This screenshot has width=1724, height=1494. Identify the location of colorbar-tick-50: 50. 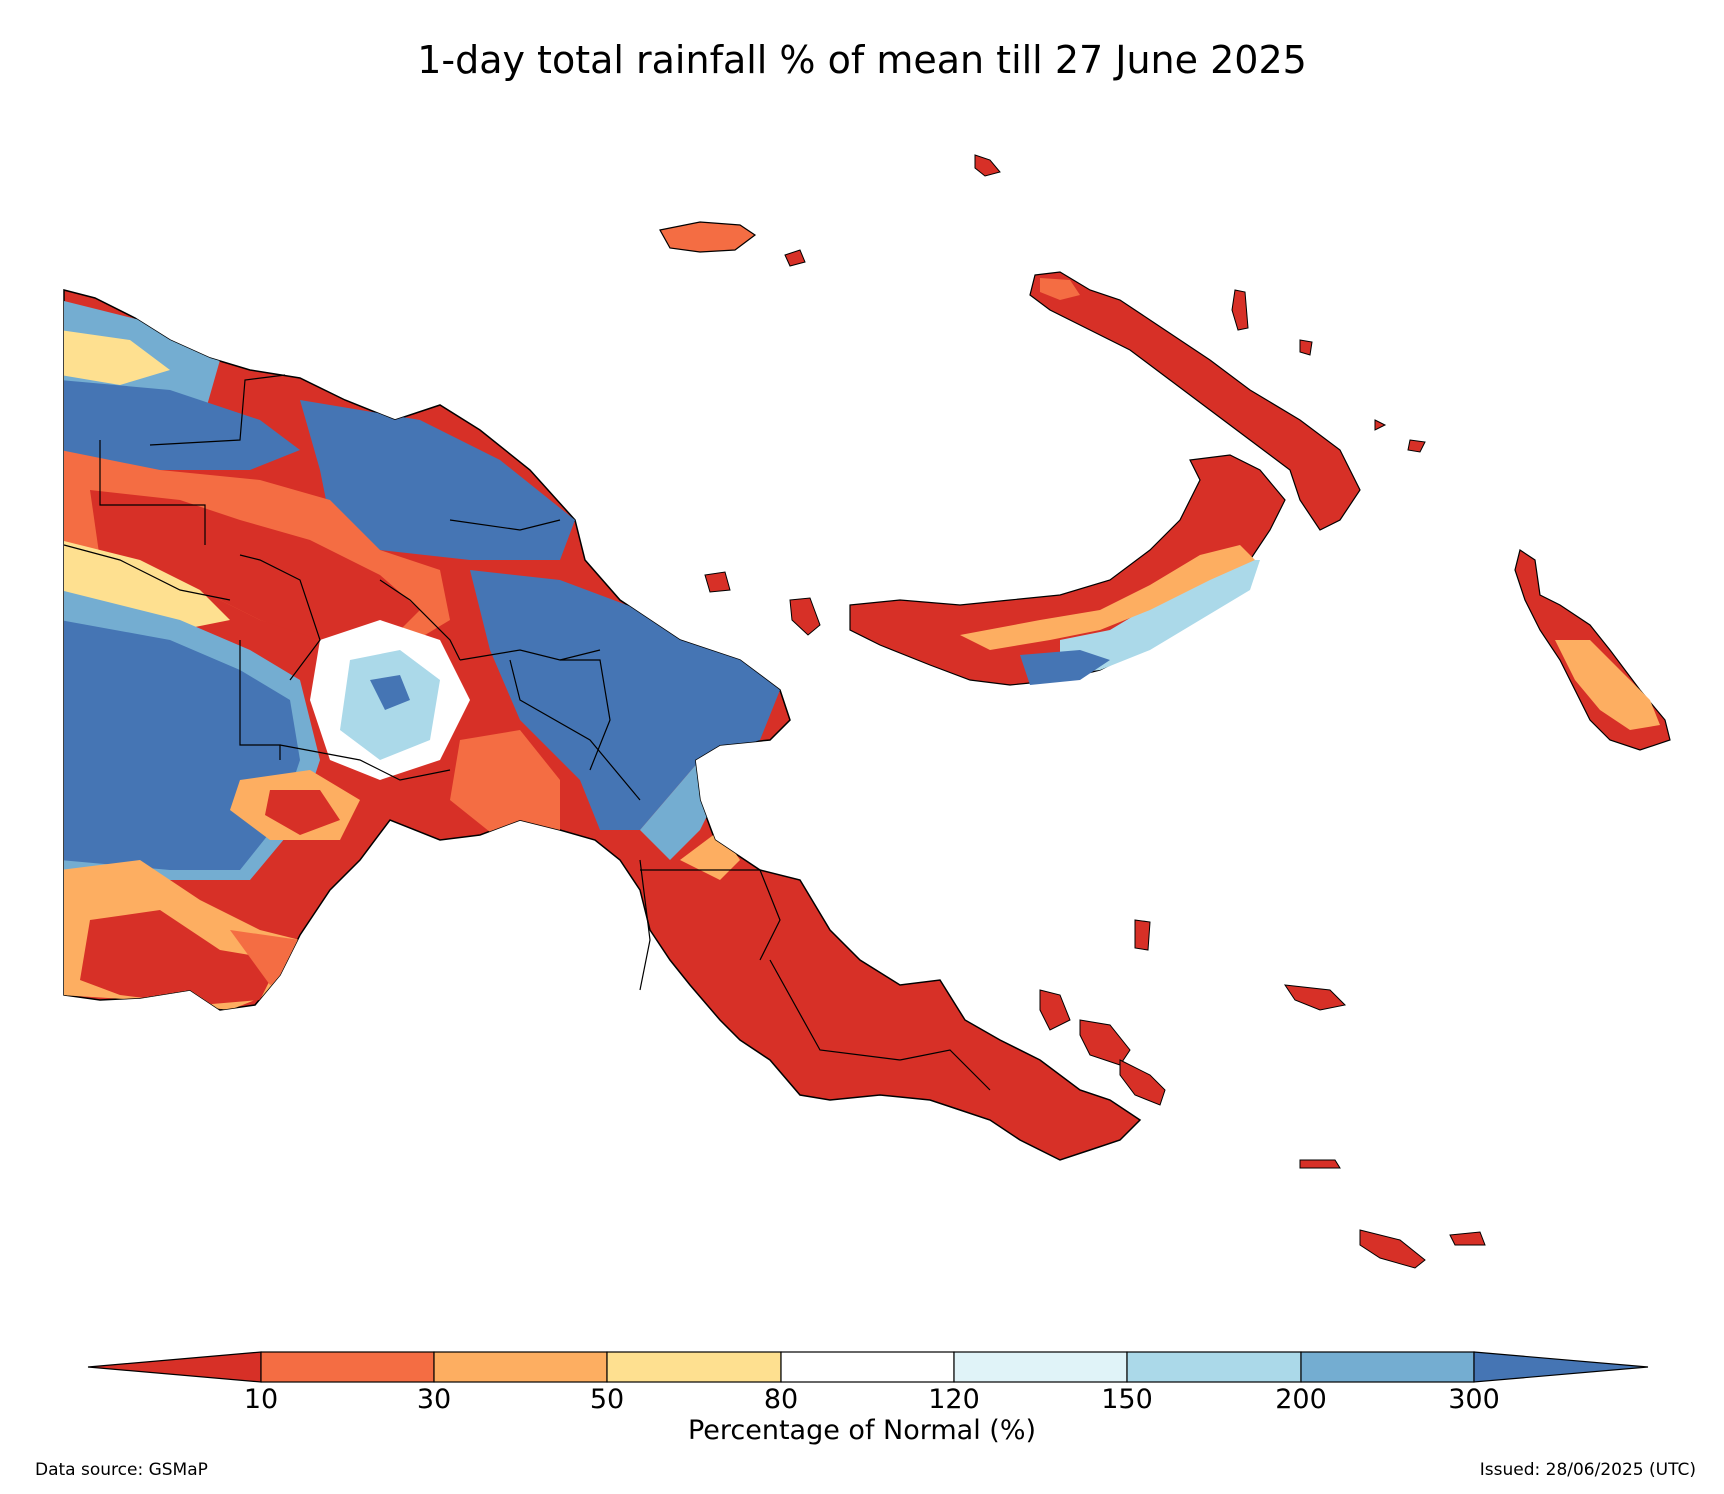
(607, 1399).